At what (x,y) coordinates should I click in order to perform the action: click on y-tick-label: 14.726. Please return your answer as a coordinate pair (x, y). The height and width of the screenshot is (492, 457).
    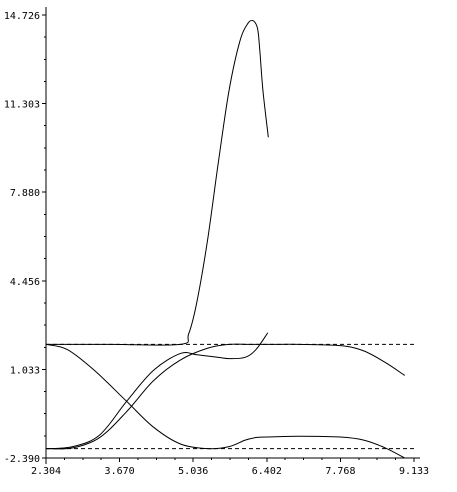
    Looking at the image, I should click on (22, 16).